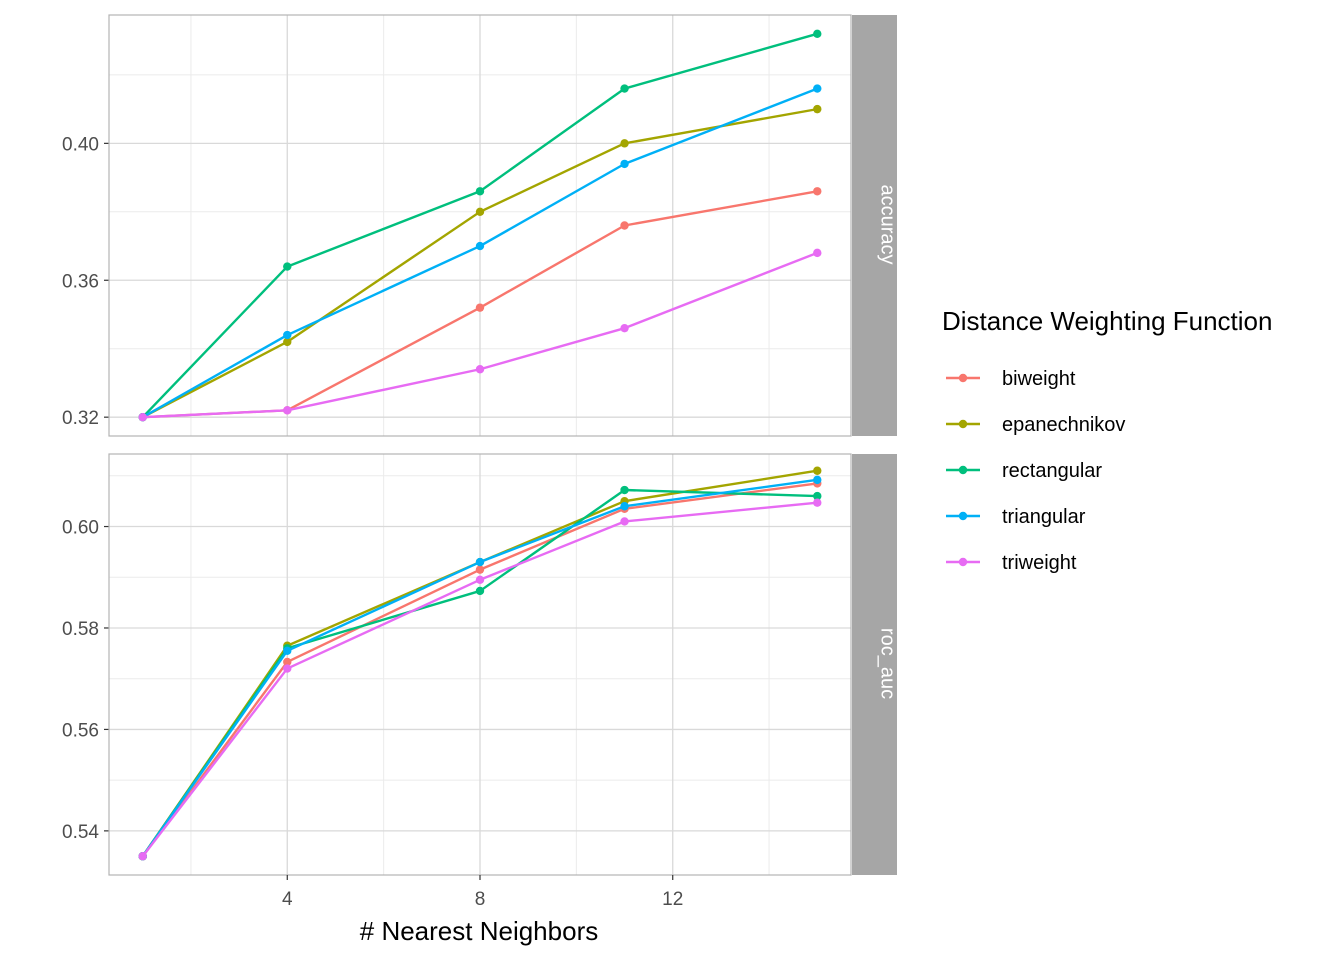 The width and height of the screenshot is (1344, 960). I want to click on y-tick-label: 0.36, so click(80, 281).